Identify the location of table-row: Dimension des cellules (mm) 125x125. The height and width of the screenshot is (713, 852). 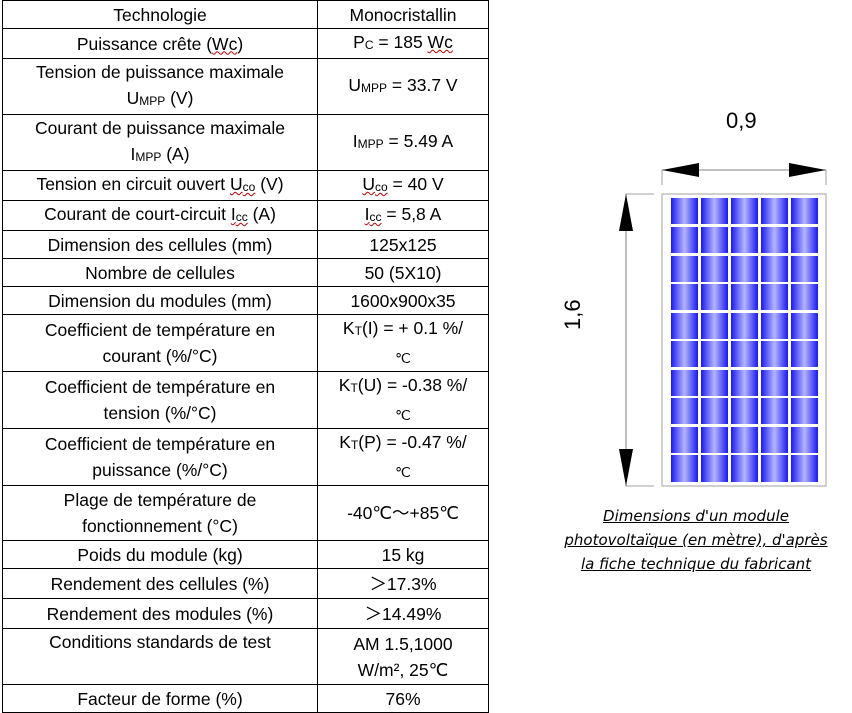
(245, 244).